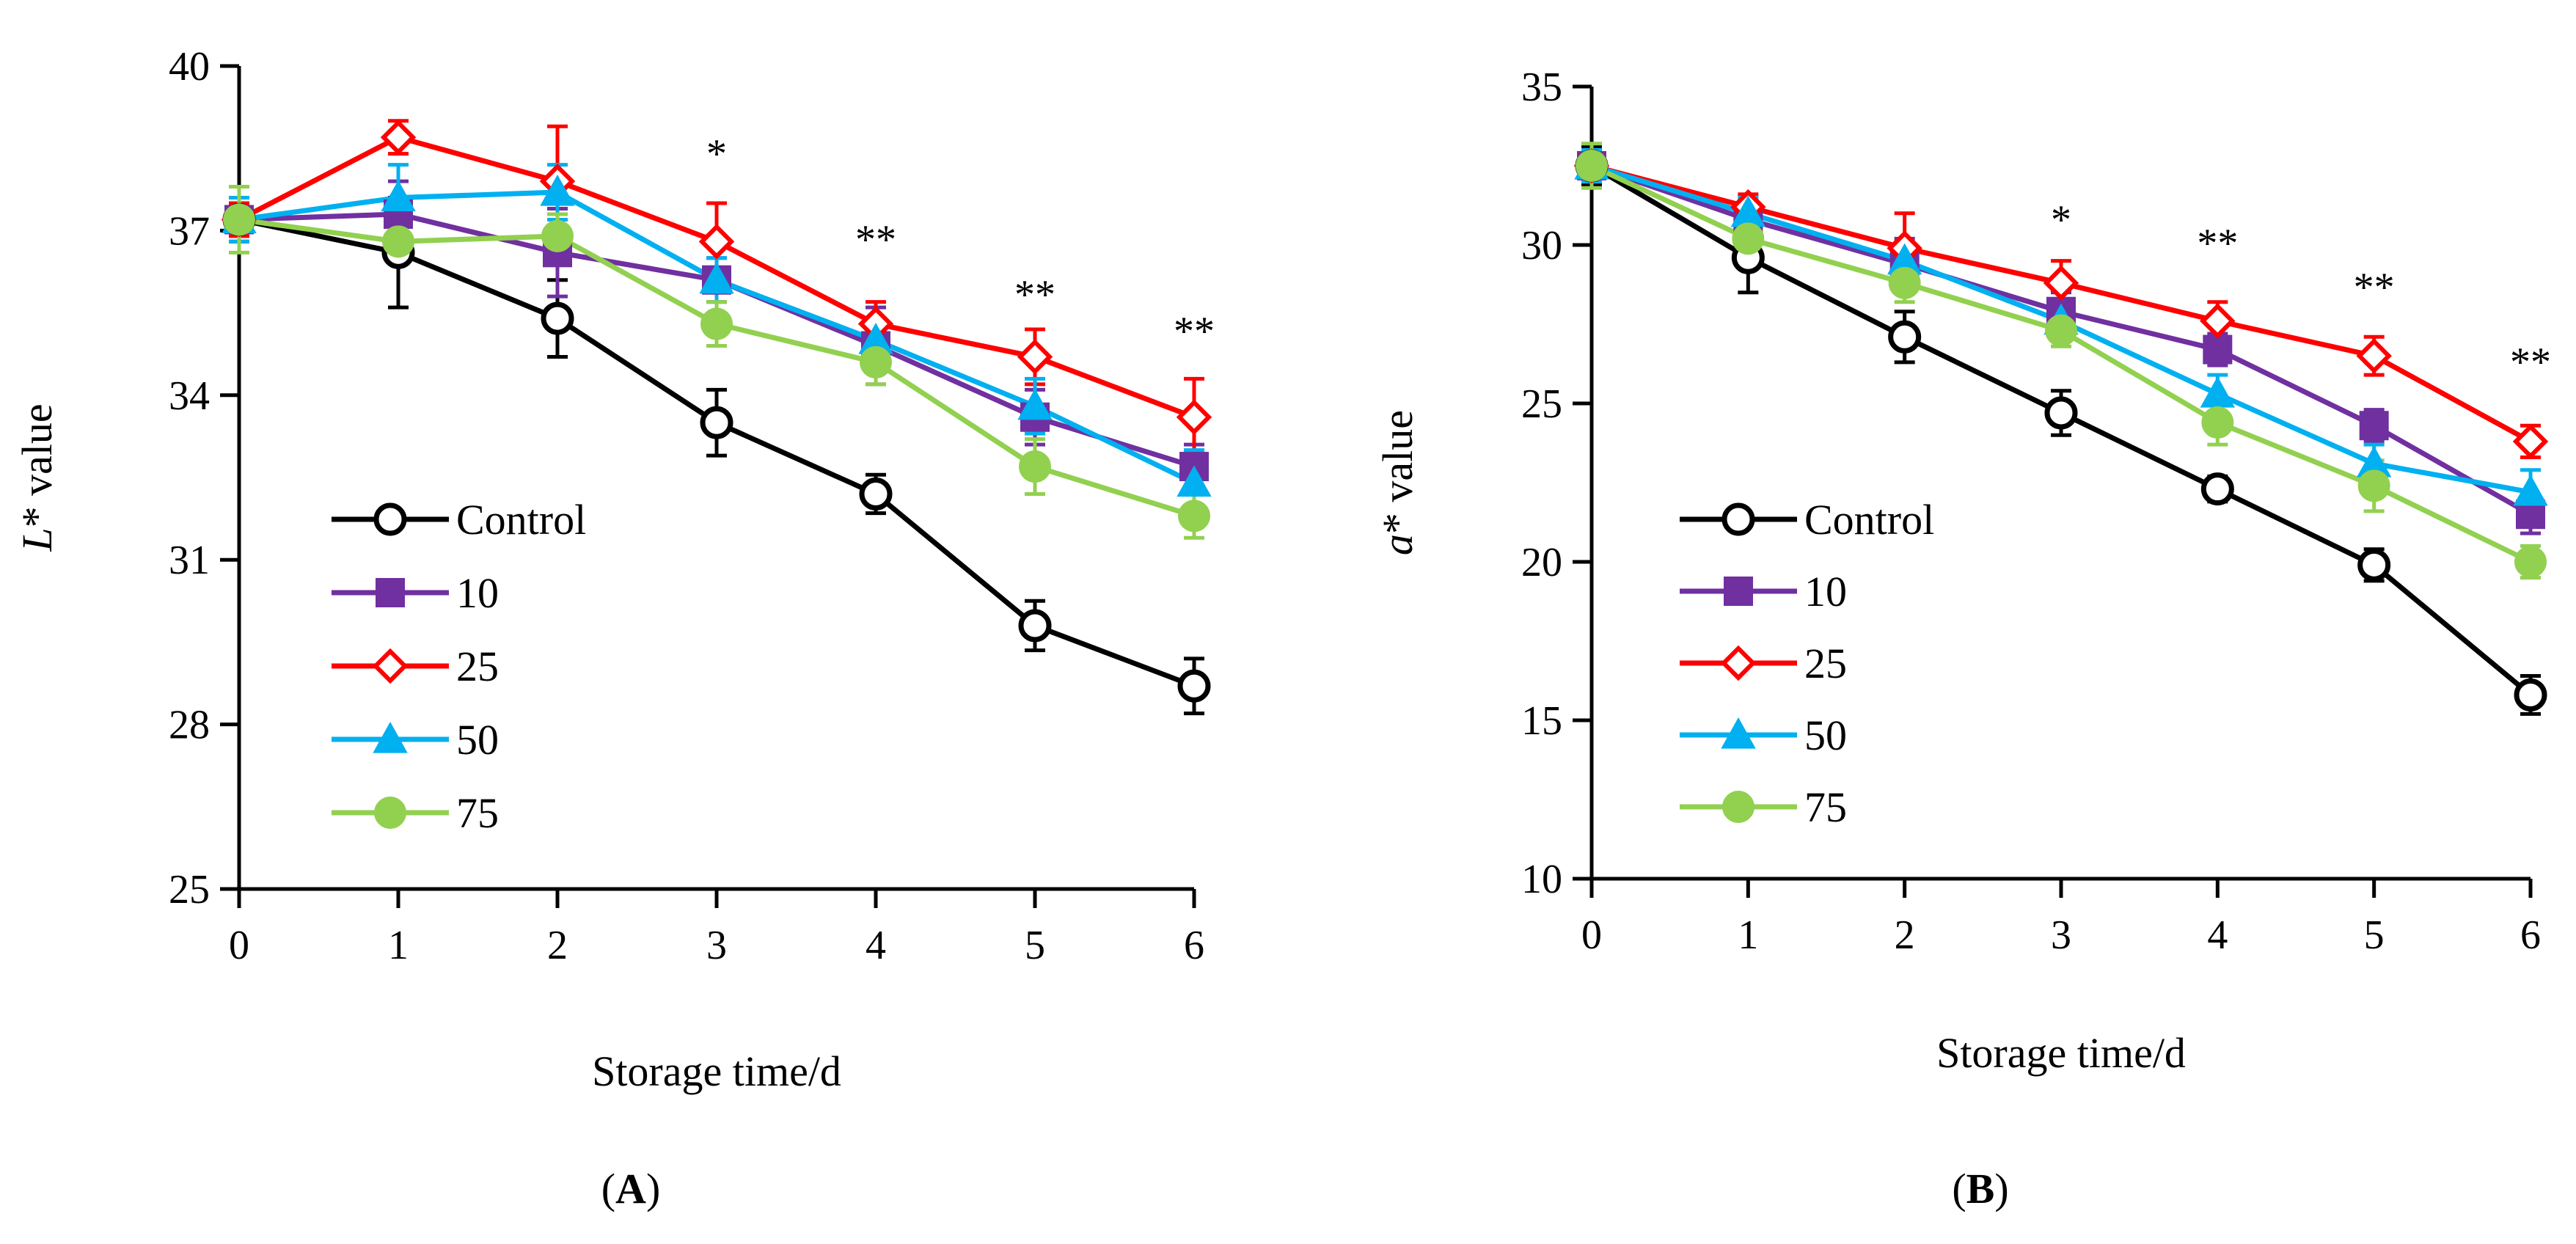 Image resolution: width=2576 pixels, height=1244 pixels. Describe the element at coordinates (1541, 721) in the screenshot. I see `y-tick-label: 15` at that location.